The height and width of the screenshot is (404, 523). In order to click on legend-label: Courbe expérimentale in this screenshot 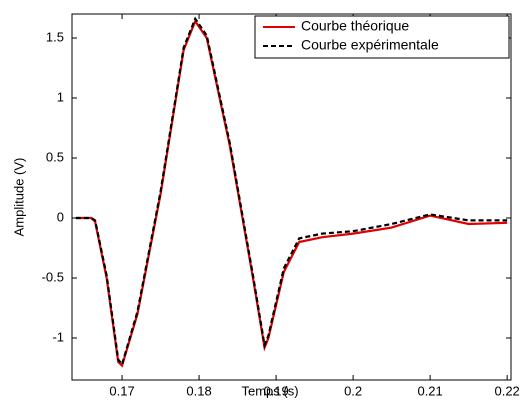, I will do `click(370, 45)`.